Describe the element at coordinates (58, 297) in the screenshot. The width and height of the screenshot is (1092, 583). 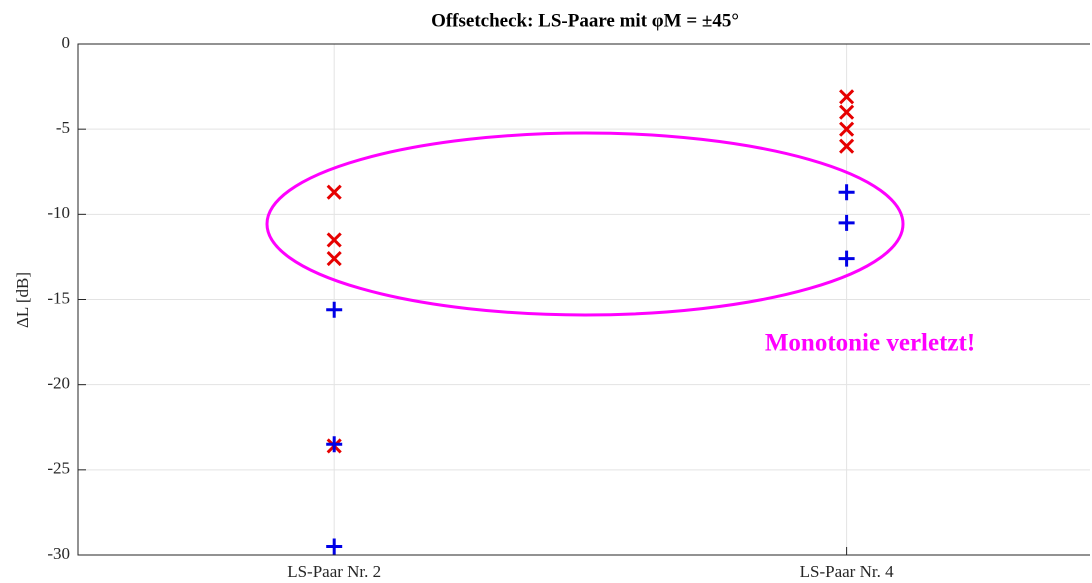
I see `y-tick-label: -15` at that location.